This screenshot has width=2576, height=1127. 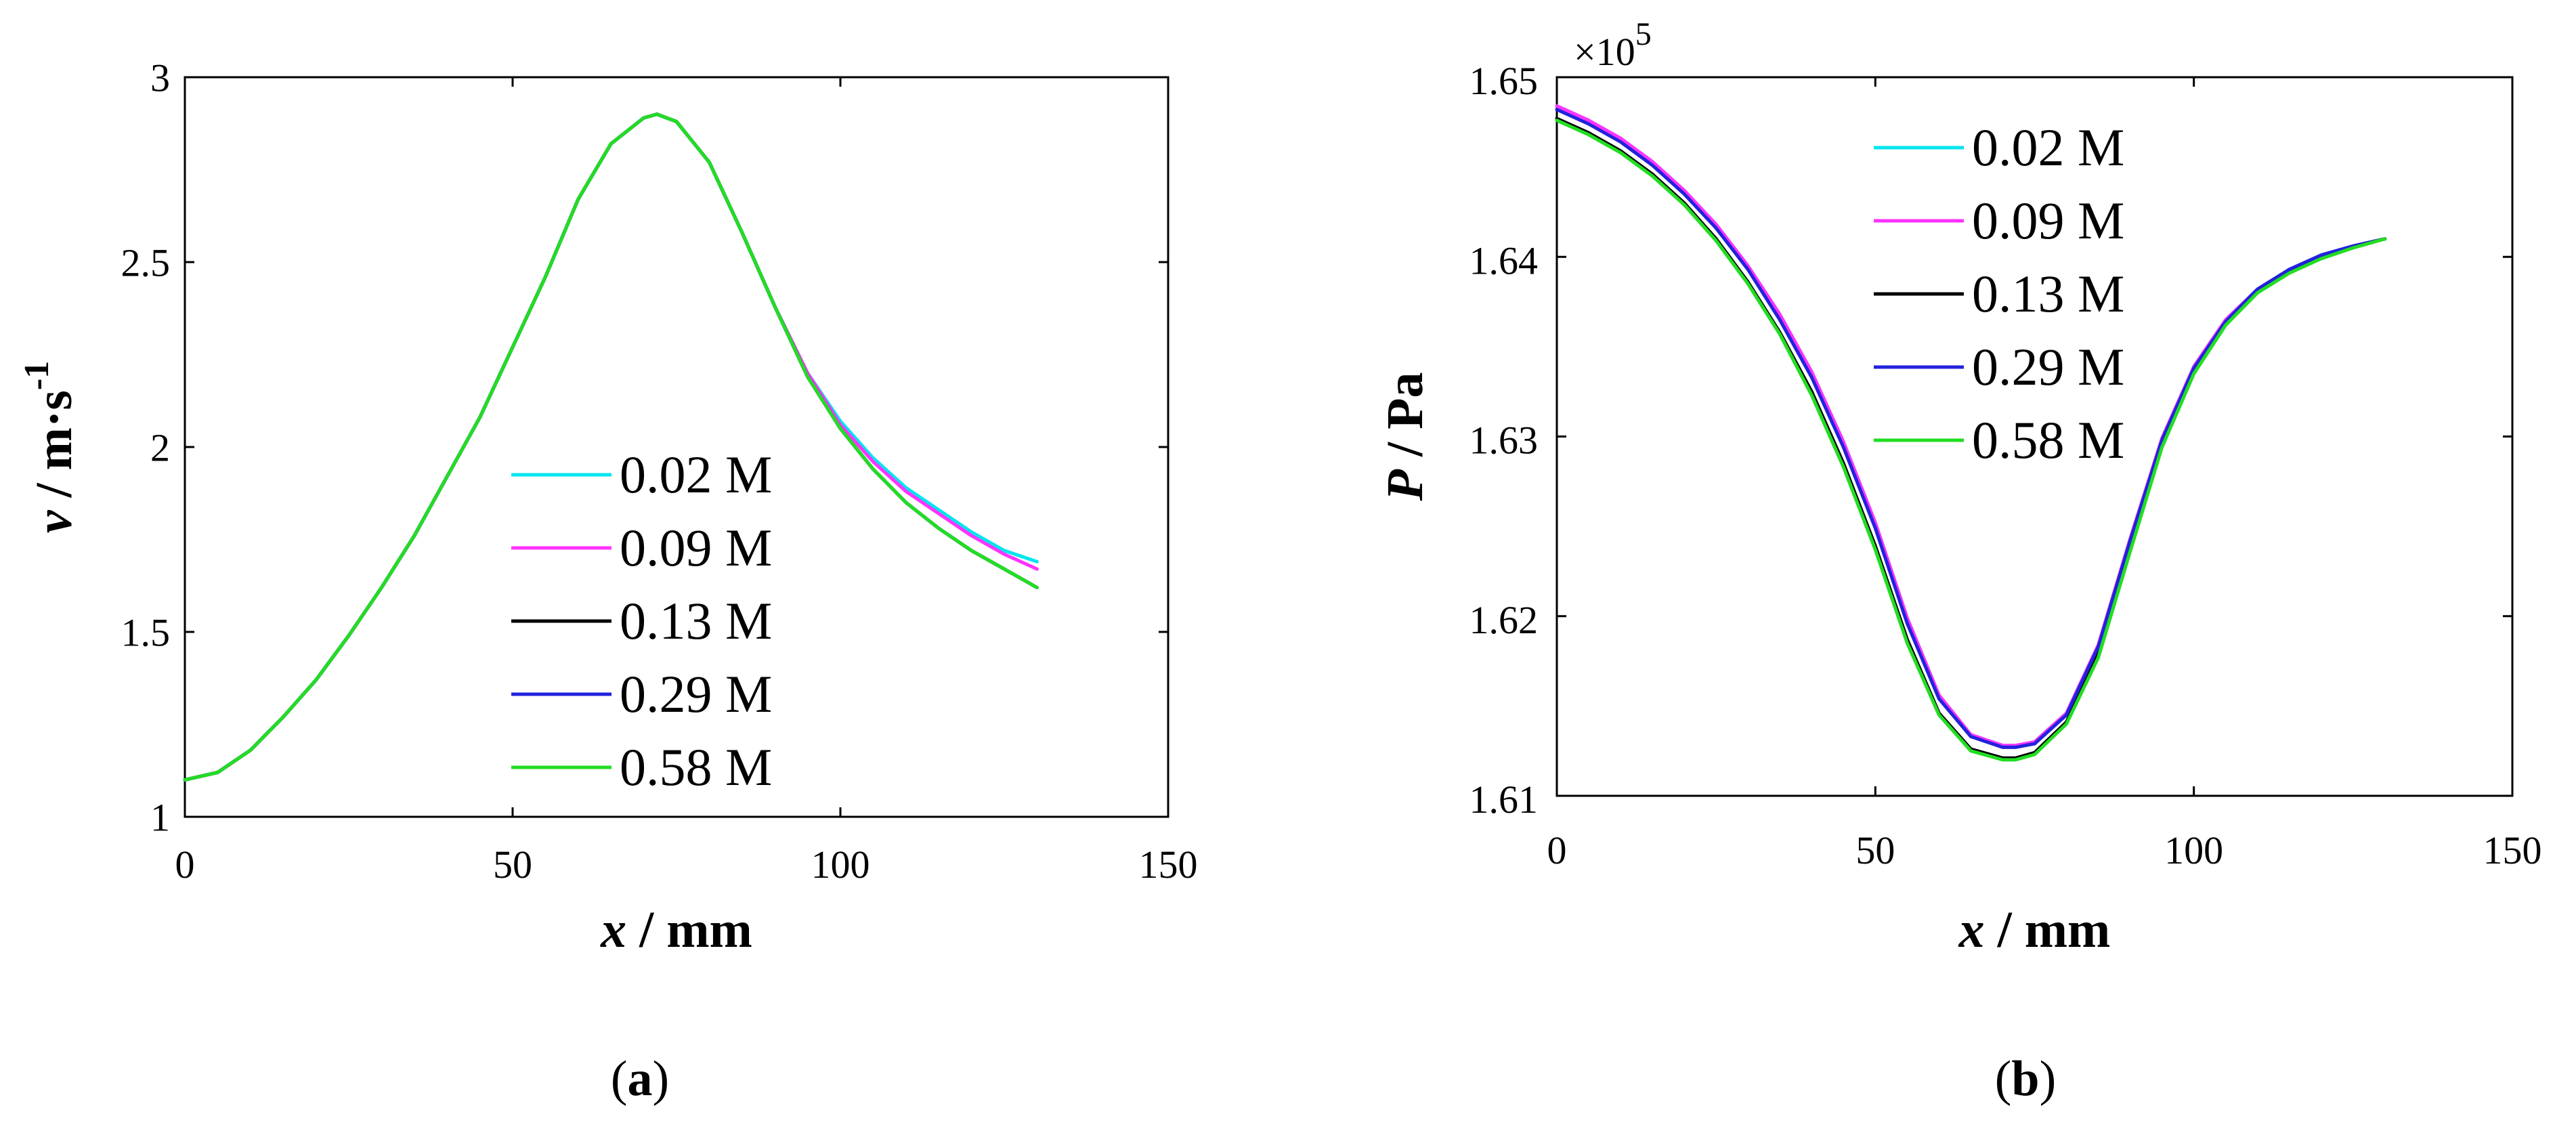 I want to click on y-tick-label: 1.64, so click(x=1504, y=260).